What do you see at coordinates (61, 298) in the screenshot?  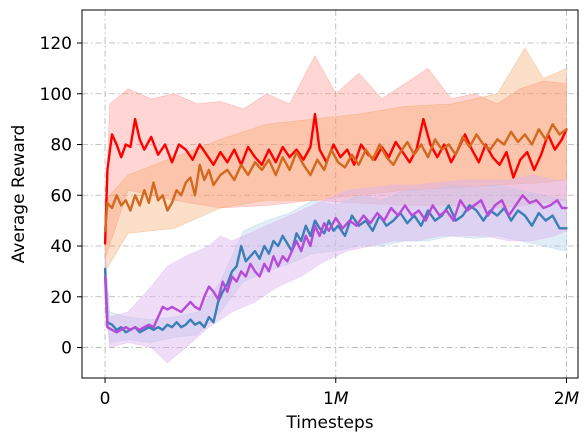 I see `y-tick-label: 20` at bounding box center [61, 298].